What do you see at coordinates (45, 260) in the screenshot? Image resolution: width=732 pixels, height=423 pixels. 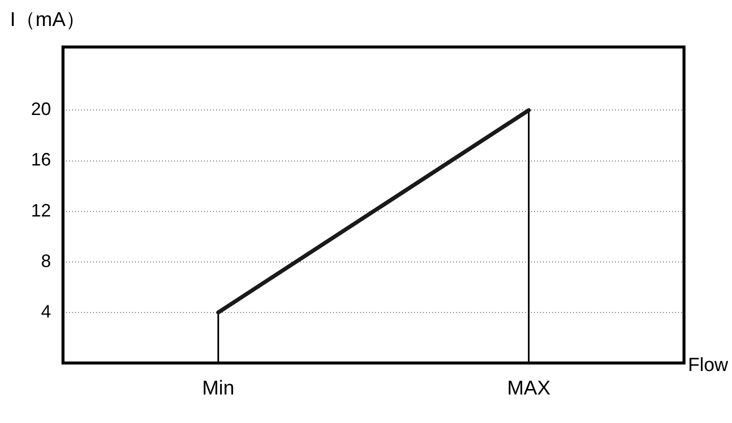 I see `y-tick-label: 8` at bounding box center [45, 260].